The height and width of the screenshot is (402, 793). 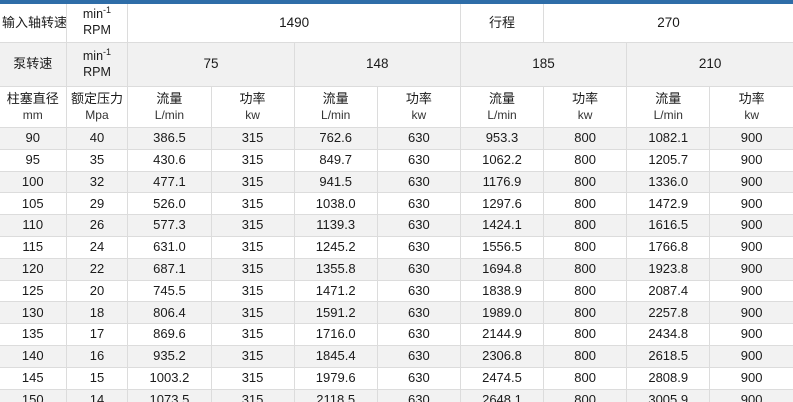 I want to click on cell-r12-c0: 150, so click(x=33, y=395).